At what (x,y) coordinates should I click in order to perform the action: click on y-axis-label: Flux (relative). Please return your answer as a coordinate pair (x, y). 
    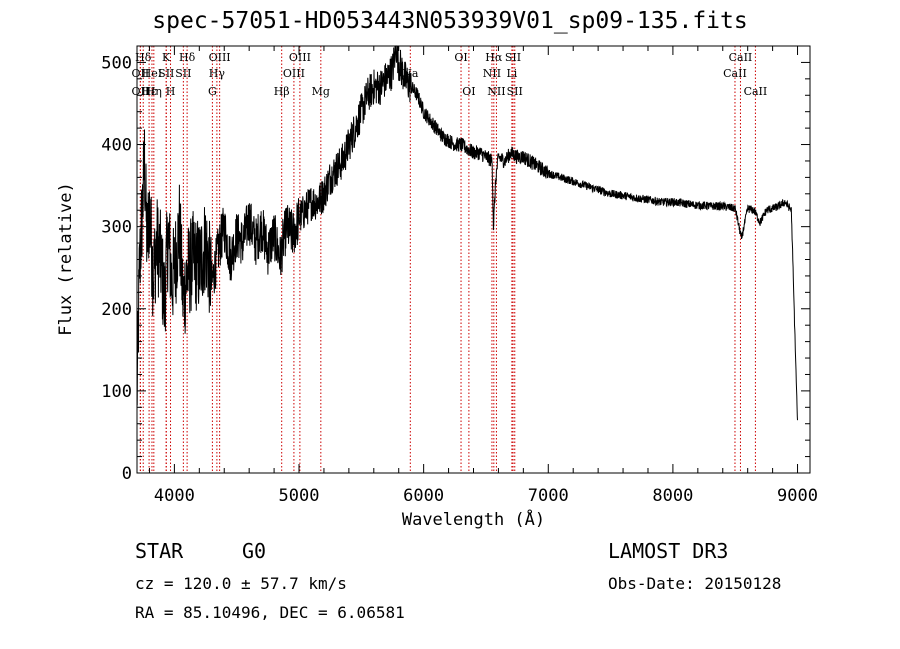
    Looking at the image, I should click on (66, 259).